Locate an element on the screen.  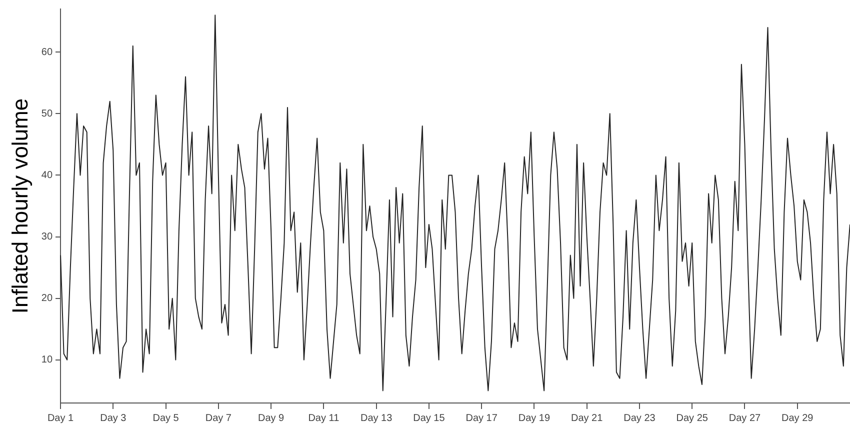
x-tick-label: Day 19 is located at coordinates (534, 418).